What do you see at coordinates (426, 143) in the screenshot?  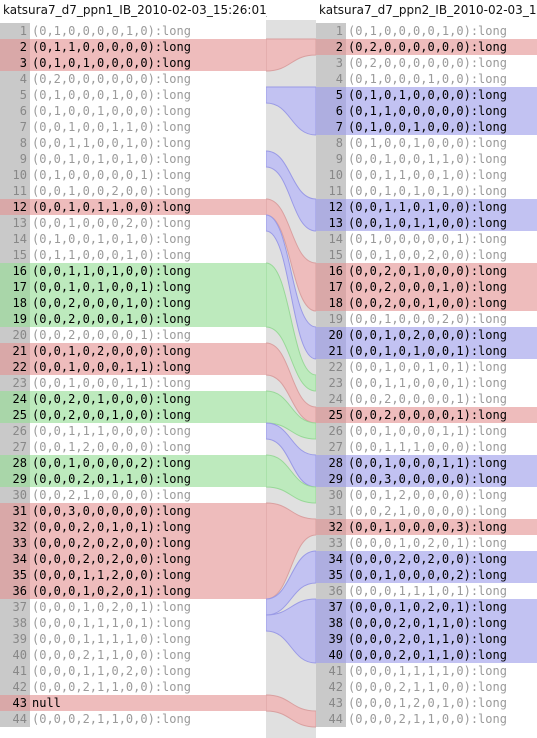 I see `right-diff-line: 8 (0,1,0,0,1,0,0,0):long` at bounding box center [426, 143].